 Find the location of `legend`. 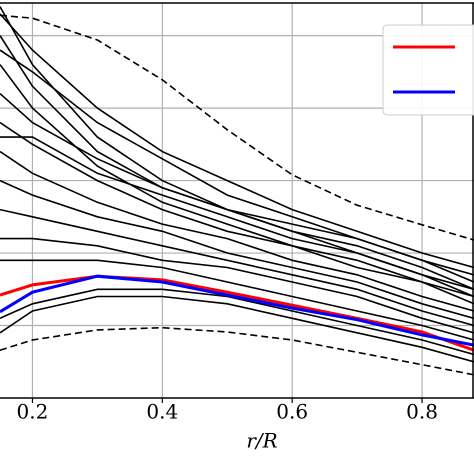

legend is located at coordinates (428, 70).